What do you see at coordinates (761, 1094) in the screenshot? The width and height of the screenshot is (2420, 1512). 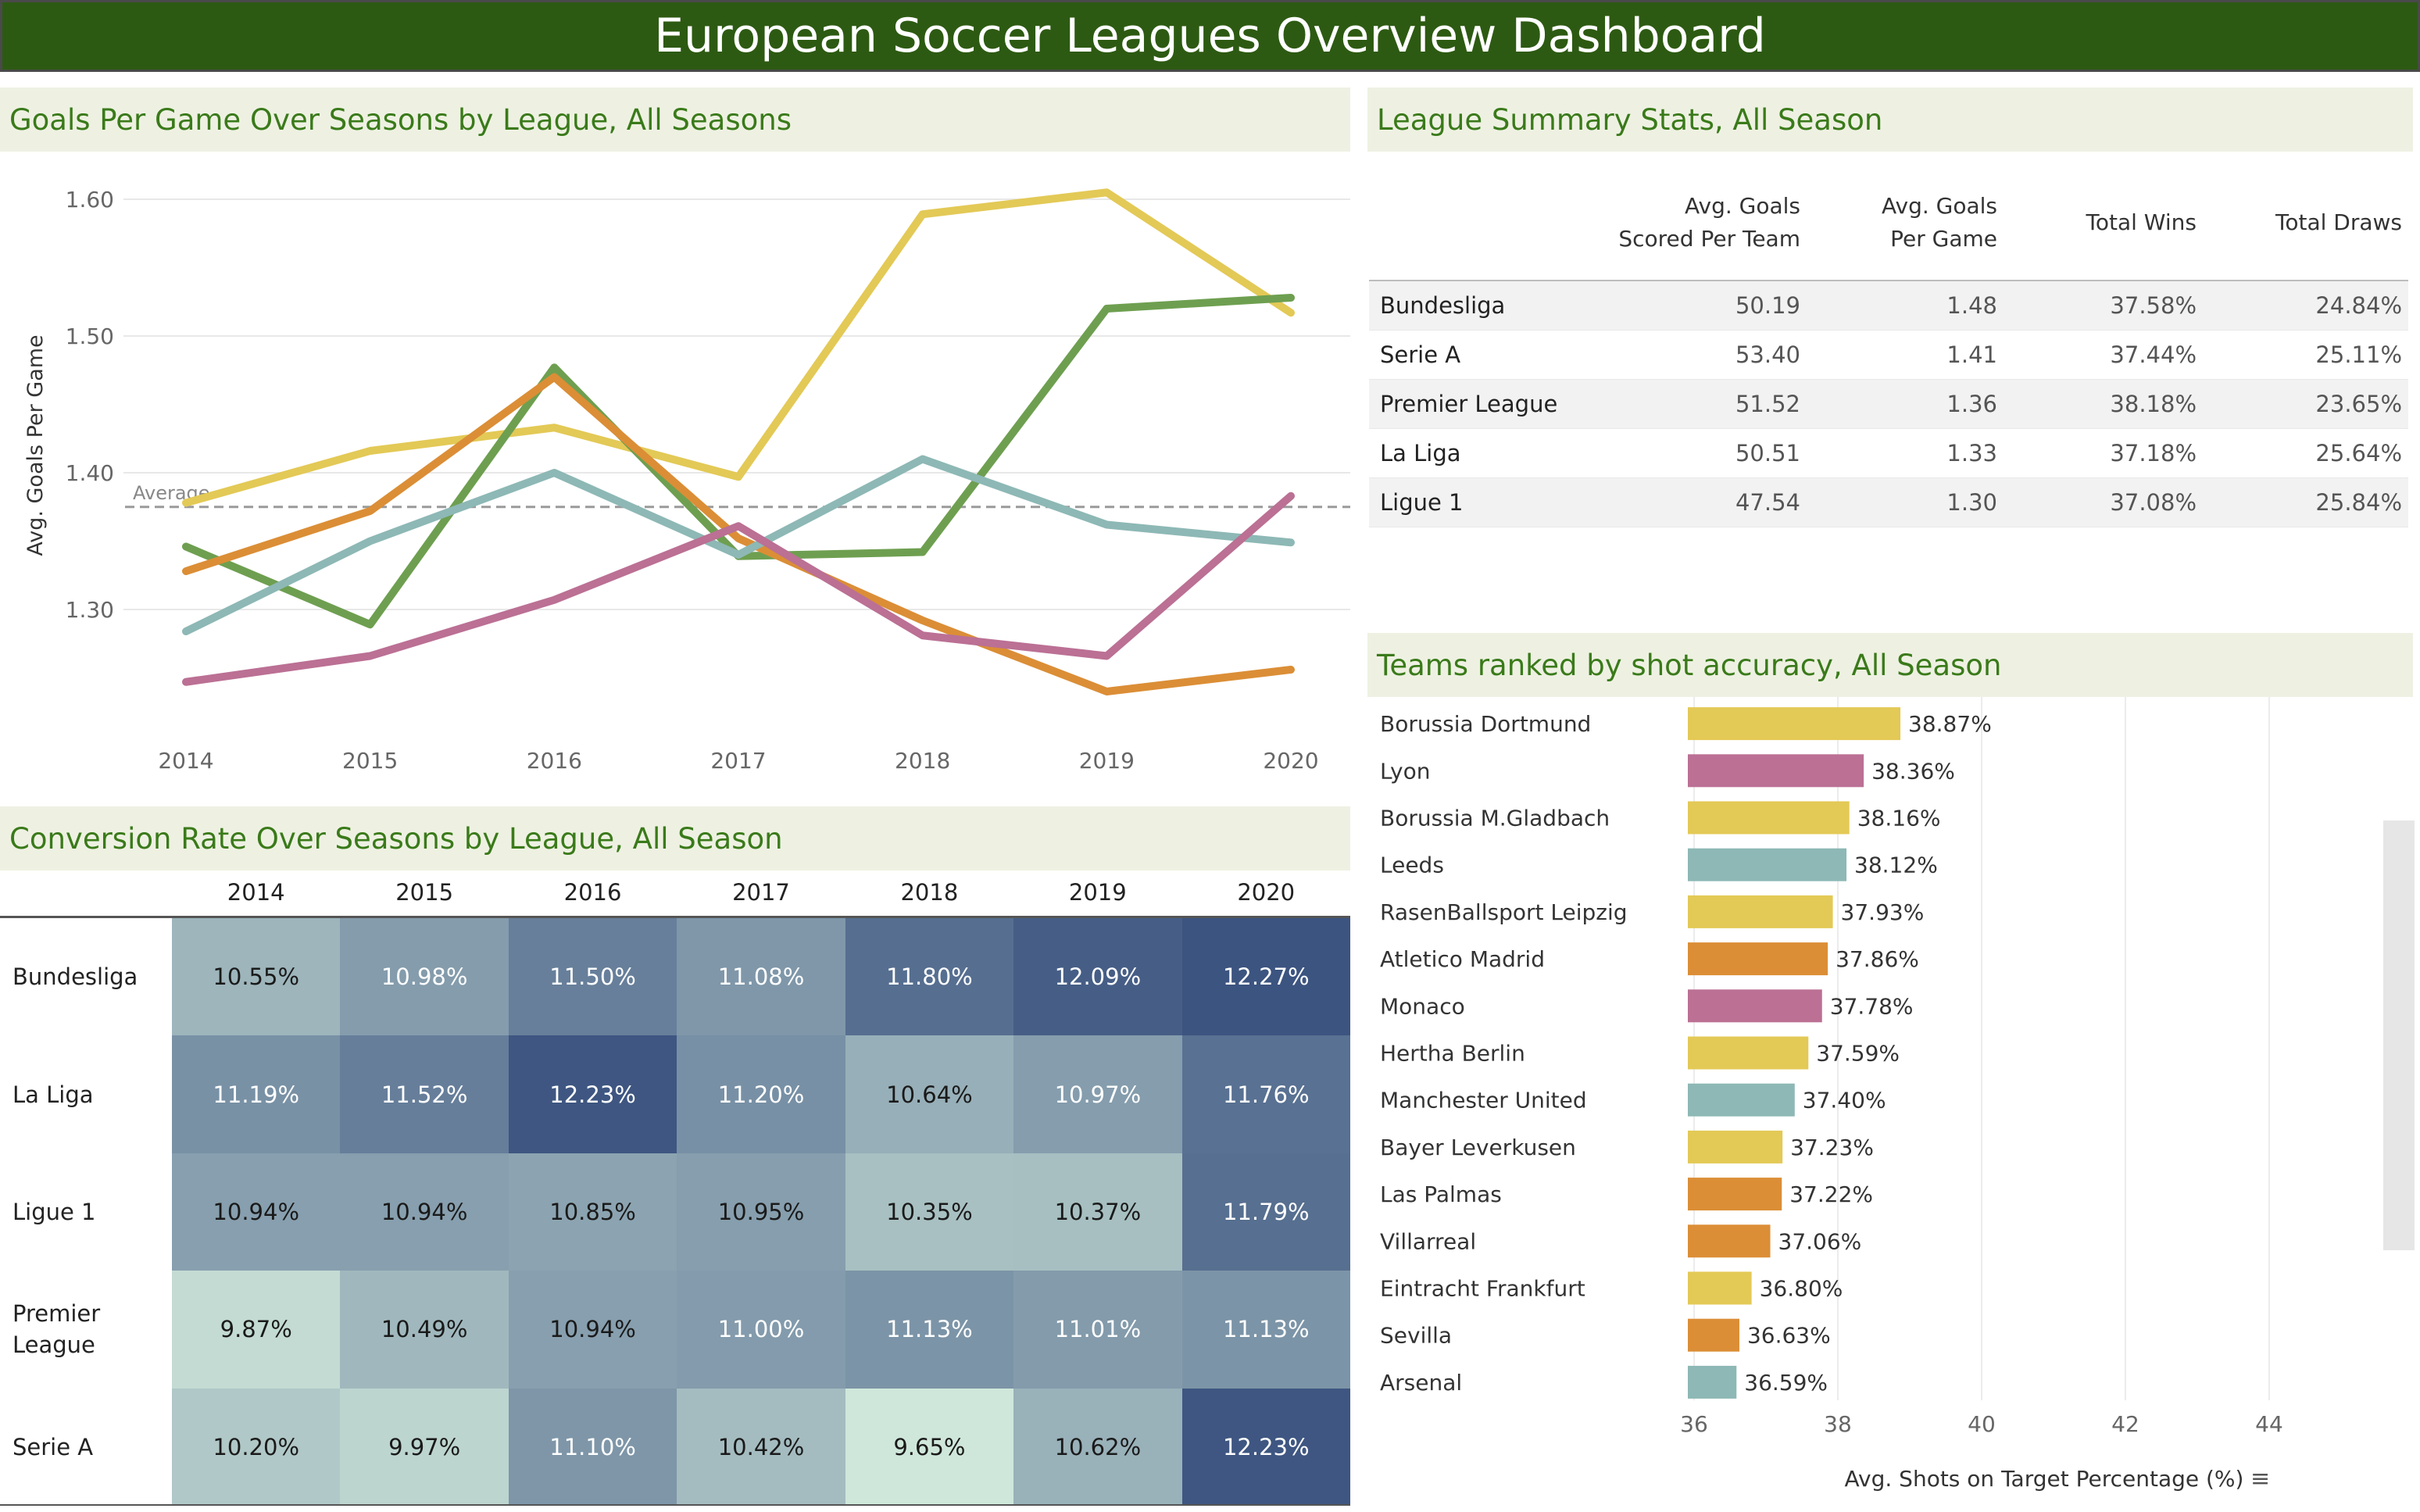 I see `heatmap-cell: 11.20%` at bounding box center [761, 1094].